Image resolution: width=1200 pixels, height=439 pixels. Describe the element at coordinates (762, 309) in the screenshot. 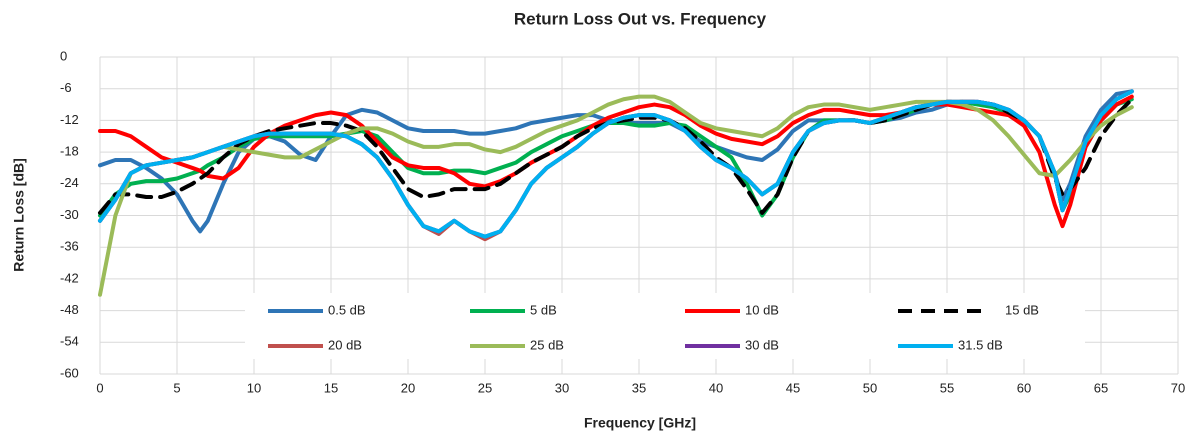

I see `legend-label: 10 dB` at that location.